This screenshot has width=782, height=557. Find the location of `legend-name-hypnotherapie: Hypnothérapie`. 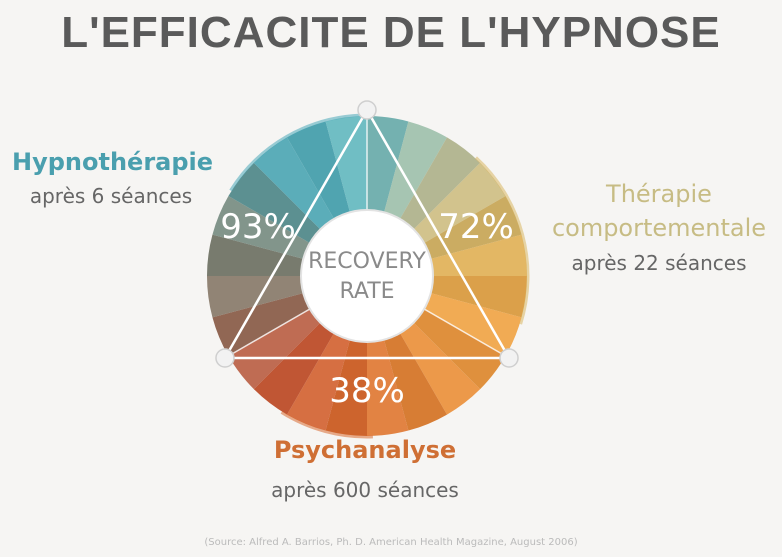

legend-name-hypnotherapie: Hypnothérapie is located at coordinates (113, 162).